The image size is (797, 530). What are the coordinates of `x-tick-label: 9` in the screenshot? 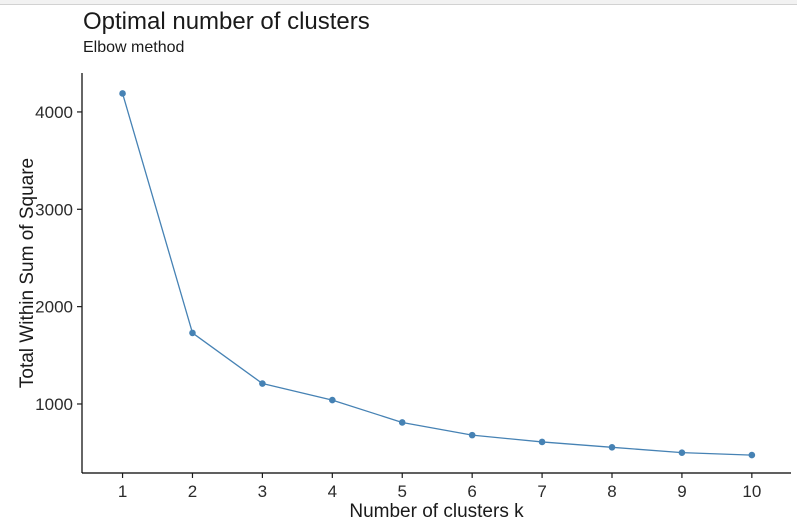 It's located at (681, 491).